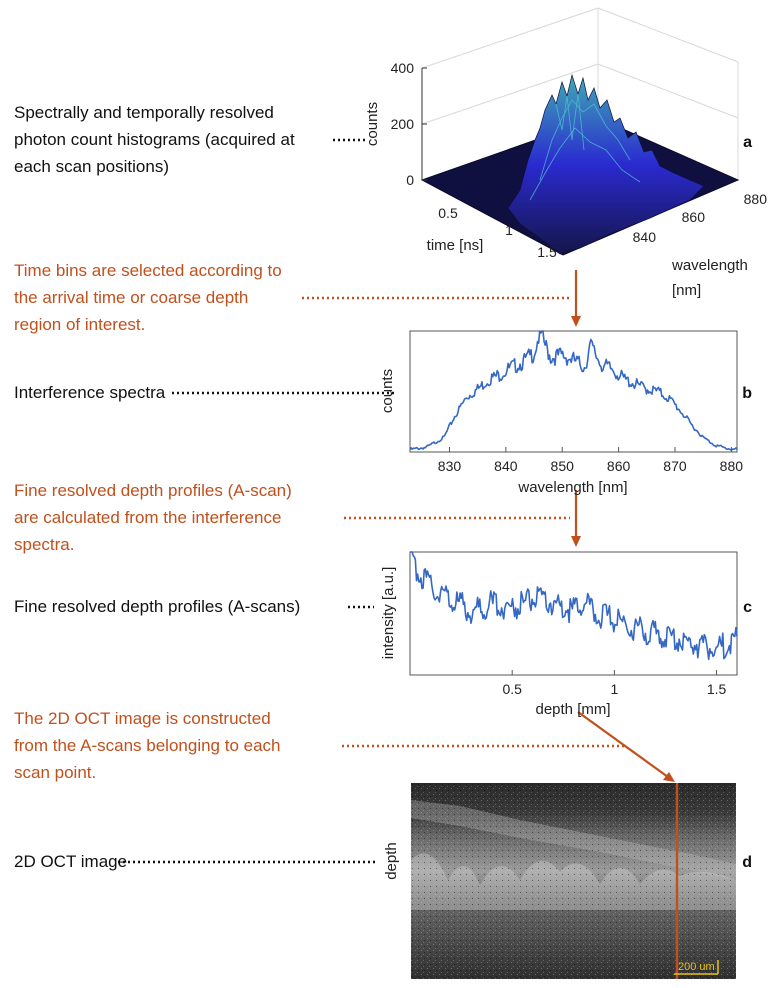  Describe the element at coordinates (717, 689) in the screenshot. I see `x-tick-label: 1.5` at that location.